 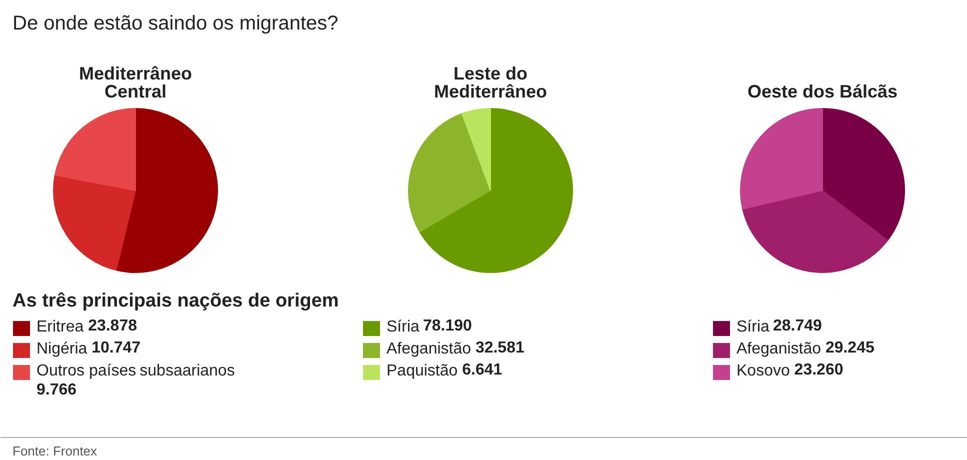 I want to click on data-label: 32.581, so click(x=499, y=348).